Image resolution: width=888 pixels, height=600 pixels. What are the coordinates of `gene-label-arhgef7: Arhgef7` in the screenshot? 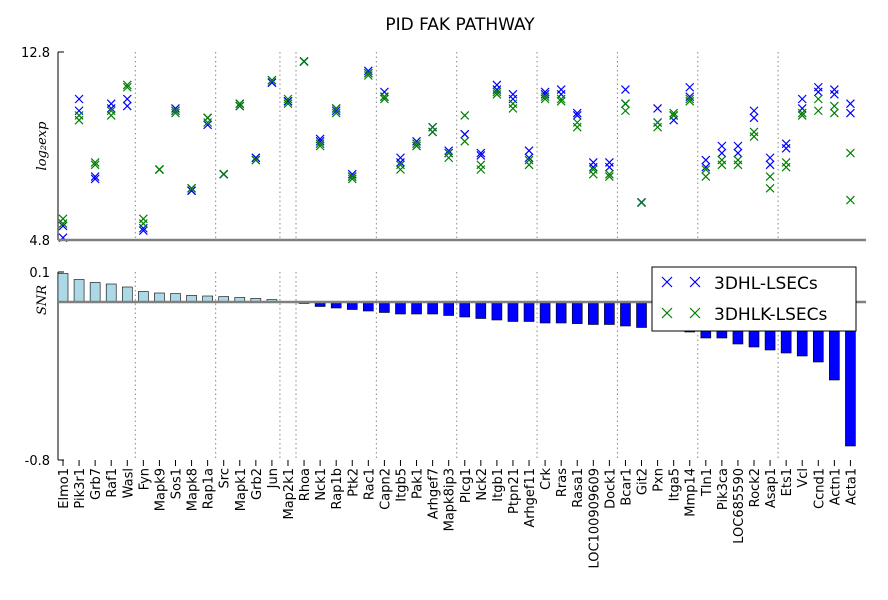 It's located at (434, 493).